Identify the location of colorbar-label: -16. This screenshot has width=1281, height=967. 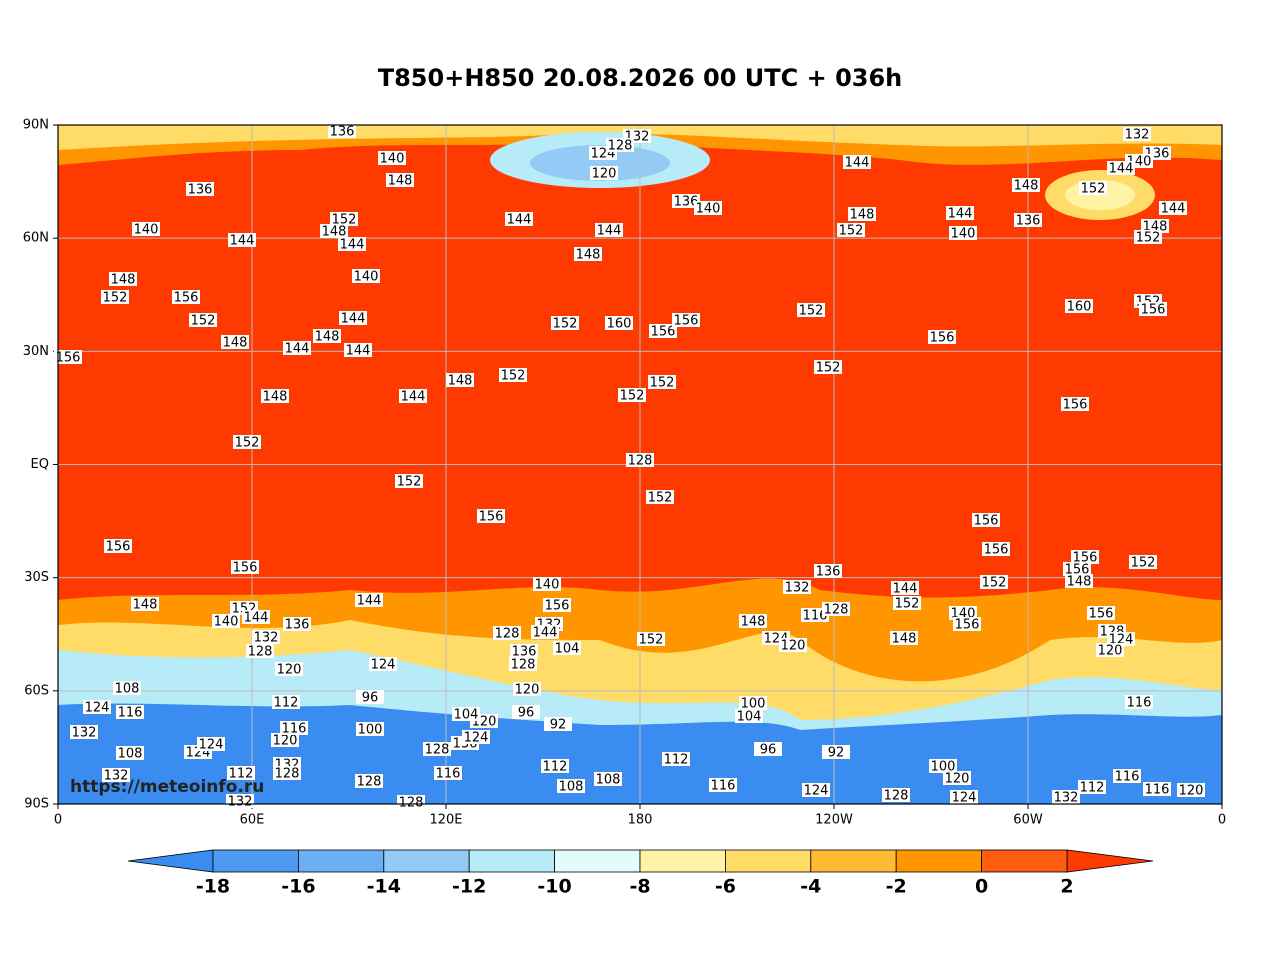
(298, 887).